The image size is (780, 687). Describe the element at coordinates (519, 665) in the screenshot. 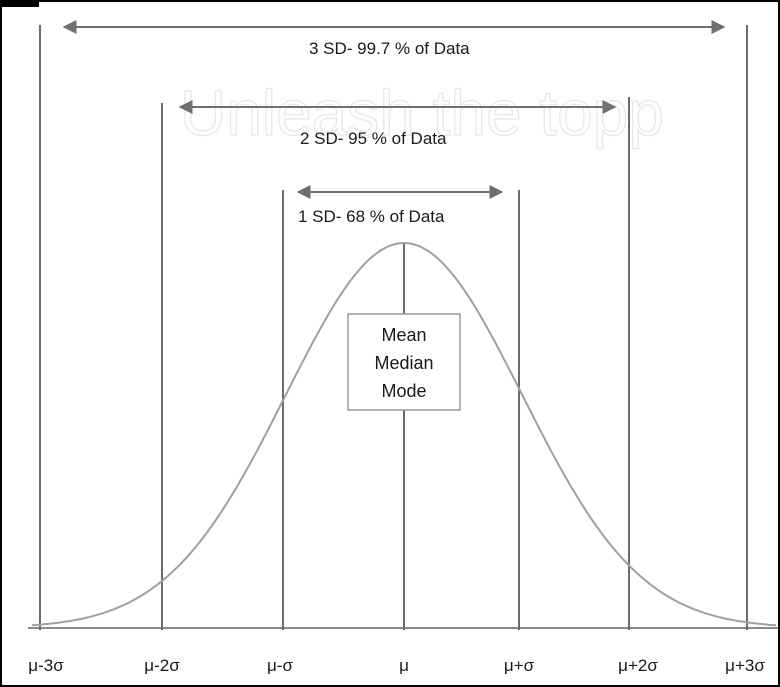

I see `tick-plus-sigma: μ+σ` at that location.